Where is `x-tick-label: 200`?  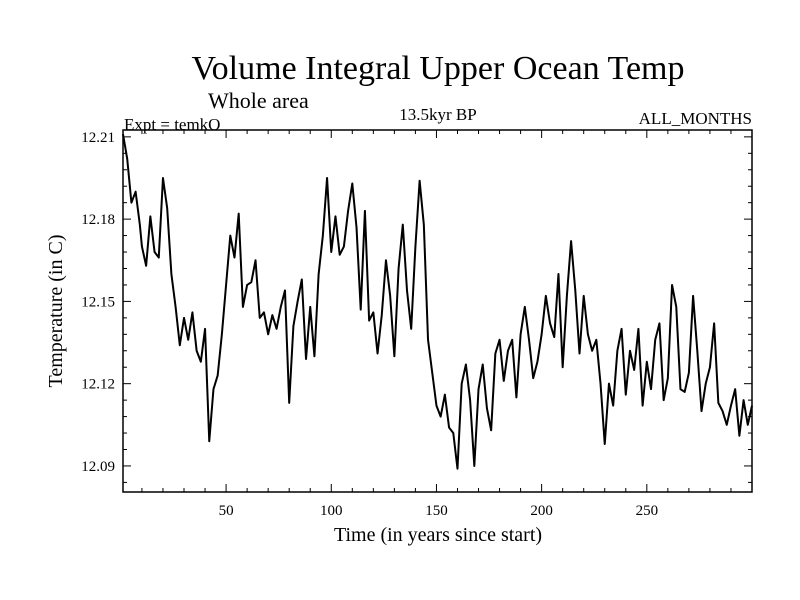 x-tick-label: 200 is located at coordinates (541, 511).